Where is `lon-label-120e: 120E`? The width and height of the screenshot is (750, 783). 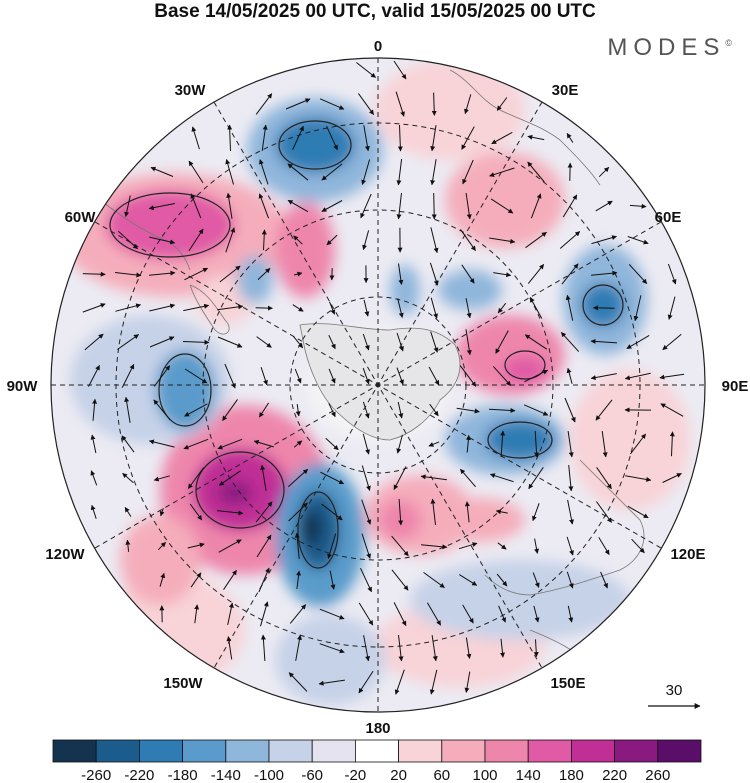 lon-label-120e: 120E is located at coordinates (687, 554).